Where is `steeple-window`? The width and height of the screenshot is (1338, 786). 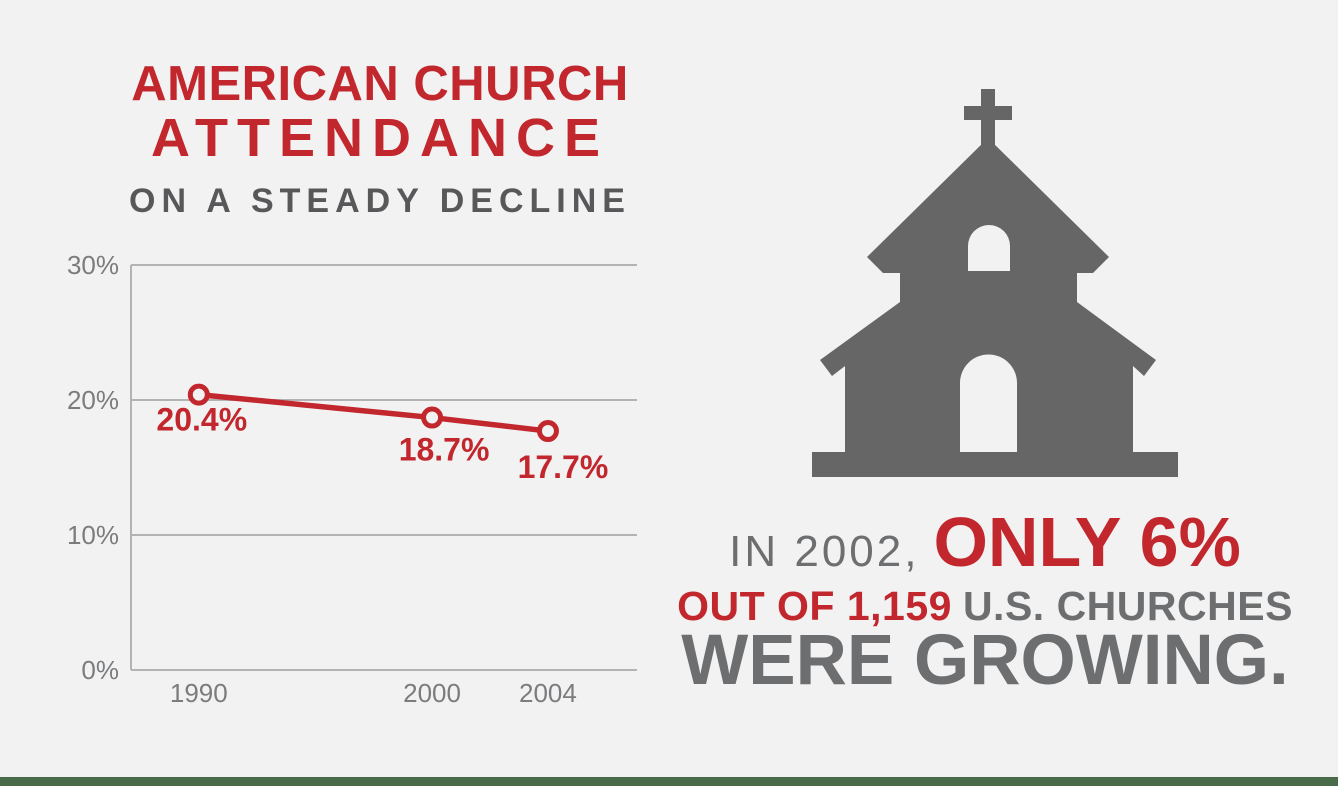
steeple-window is located at coordinates (989, 248).